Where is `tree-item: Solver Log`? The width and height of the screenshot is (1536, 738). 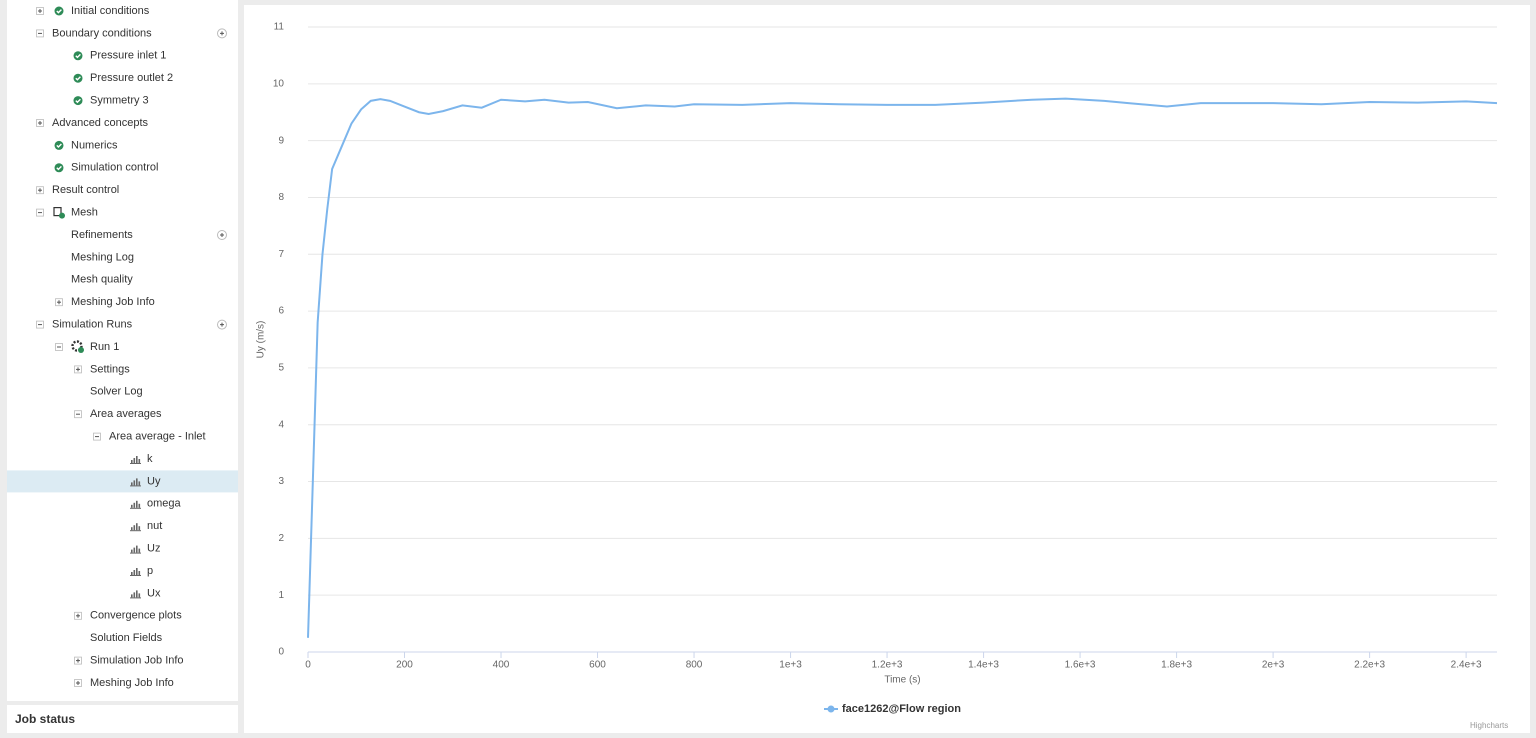
tree-item: Solver Log is located at coordinates (116, 392).